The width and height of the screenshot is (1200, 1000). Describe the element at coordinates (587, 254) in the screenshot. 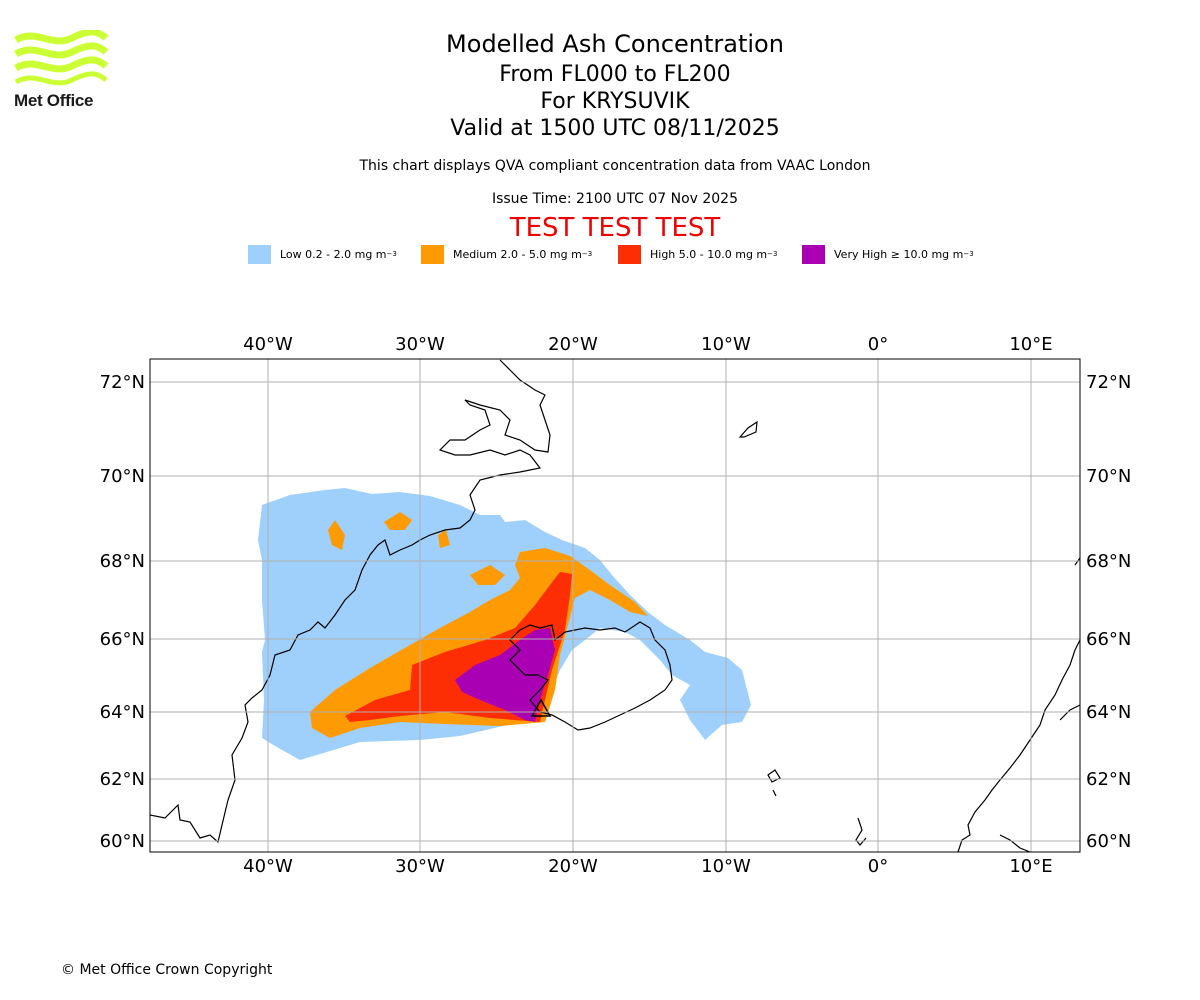

I see `legend-sup-medium: −3` at that location.